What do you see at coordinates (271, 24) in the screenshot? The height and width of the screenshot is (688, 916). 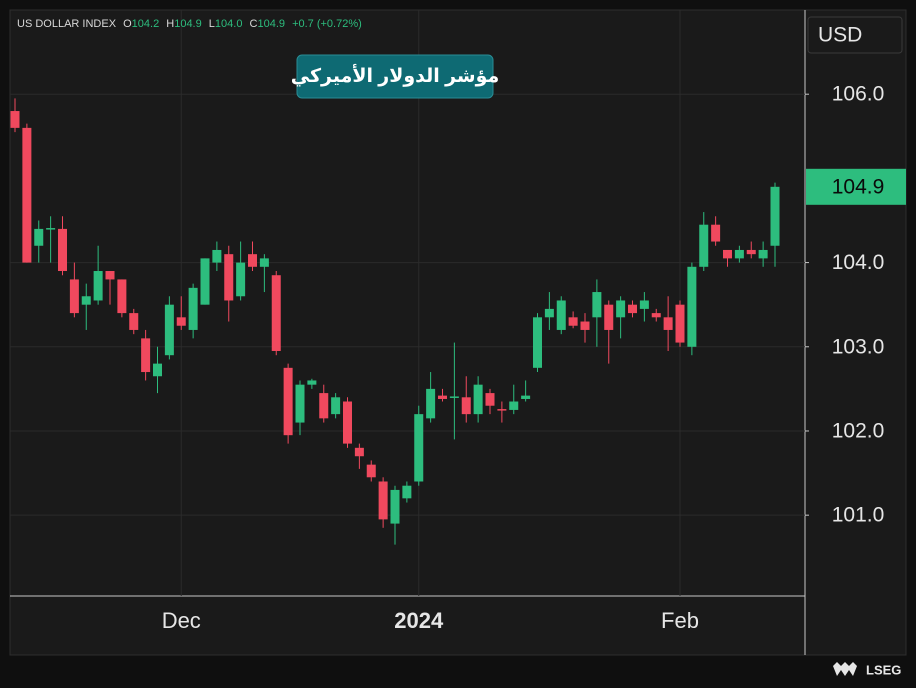 I see `close-value: 104.9` at bounding box center [271, 24].